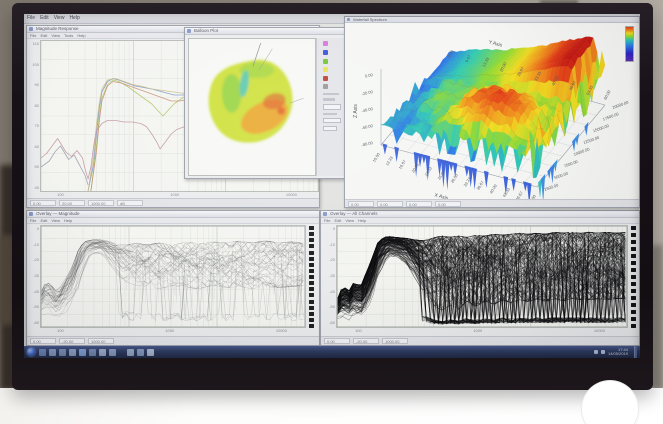 This screenshot has width=663, height=424. Describe the element at coordinates (36, 260) in the screenshot. I see `tick-label: -20` at that location.